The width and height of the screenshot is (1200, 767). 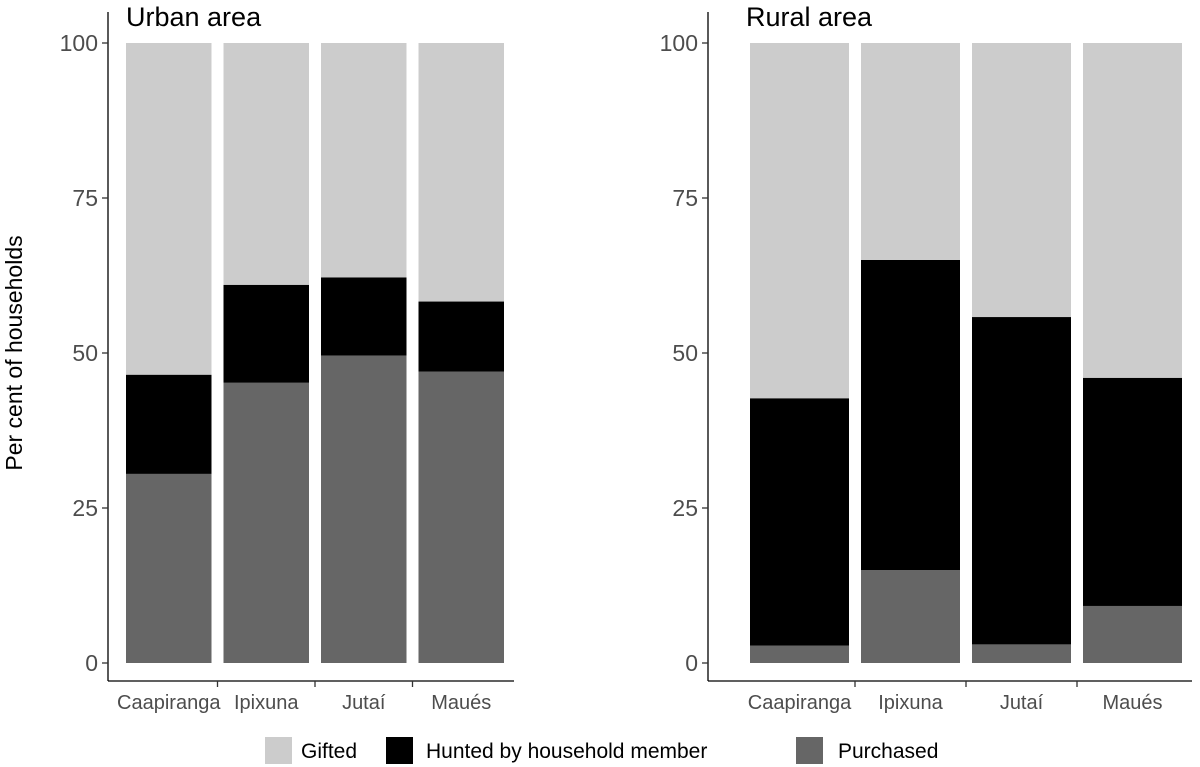 What do you see at coordinates (809, 17) in the screenshot?
I see `panel-title: Rural area` at bounding box center [809, 17].